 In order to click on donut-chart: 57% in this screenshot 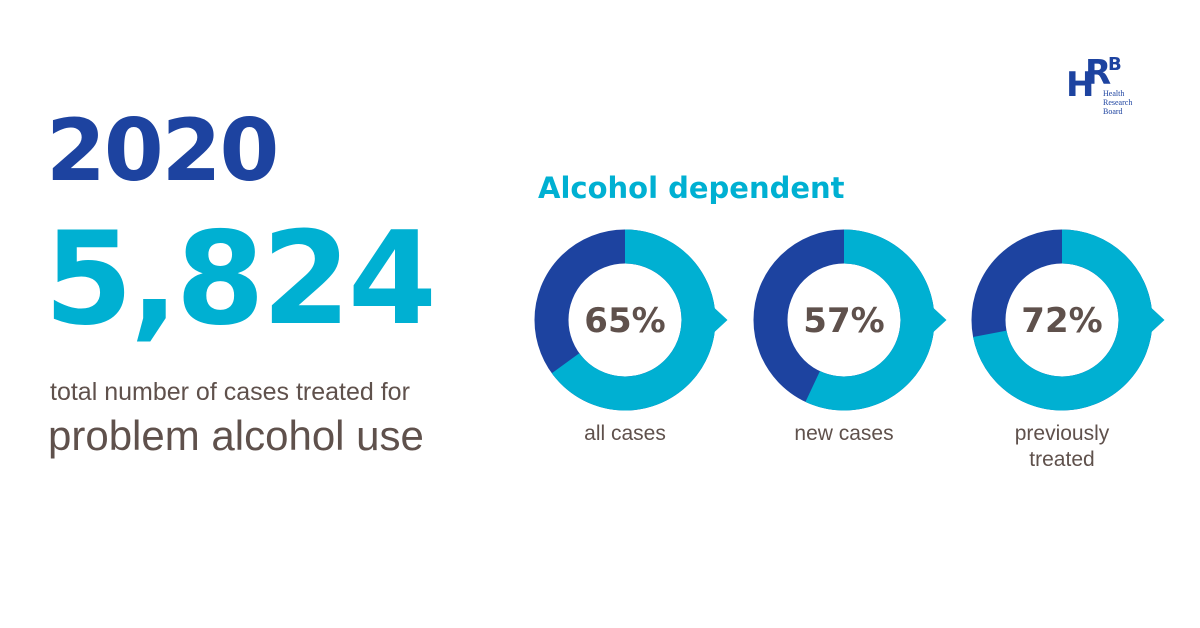, I will do `click(850, 320)`.